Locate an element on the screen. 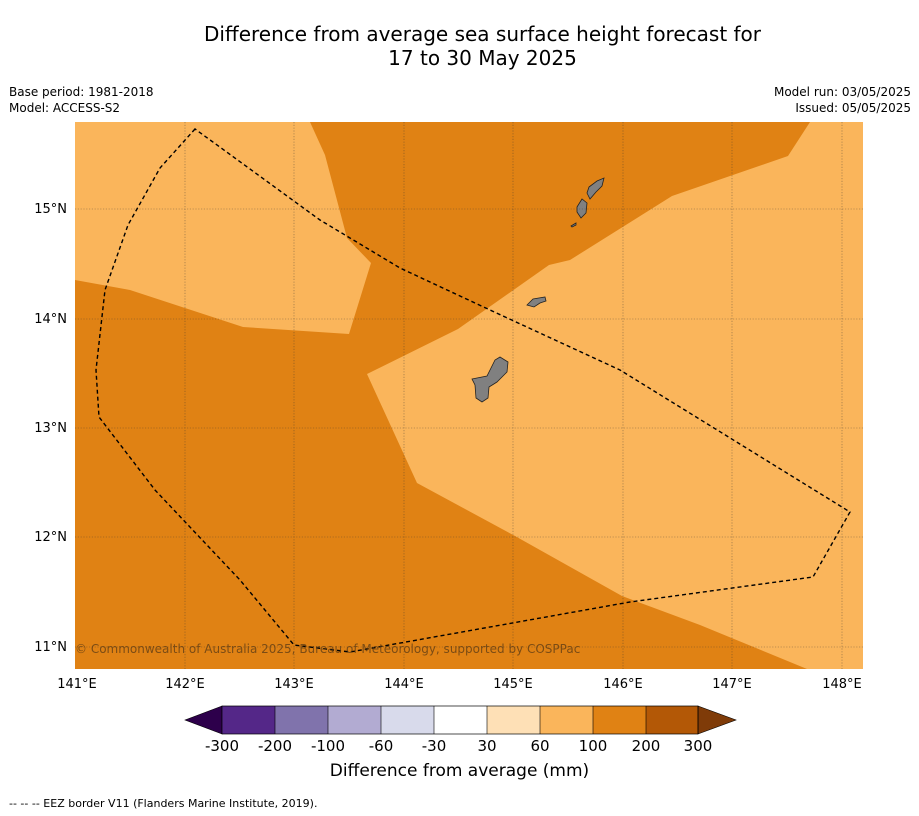 The height and width of the screenshot is (816, 919). base-period-text: Base period: 1981-2018 is located at coordinates (81, 92).